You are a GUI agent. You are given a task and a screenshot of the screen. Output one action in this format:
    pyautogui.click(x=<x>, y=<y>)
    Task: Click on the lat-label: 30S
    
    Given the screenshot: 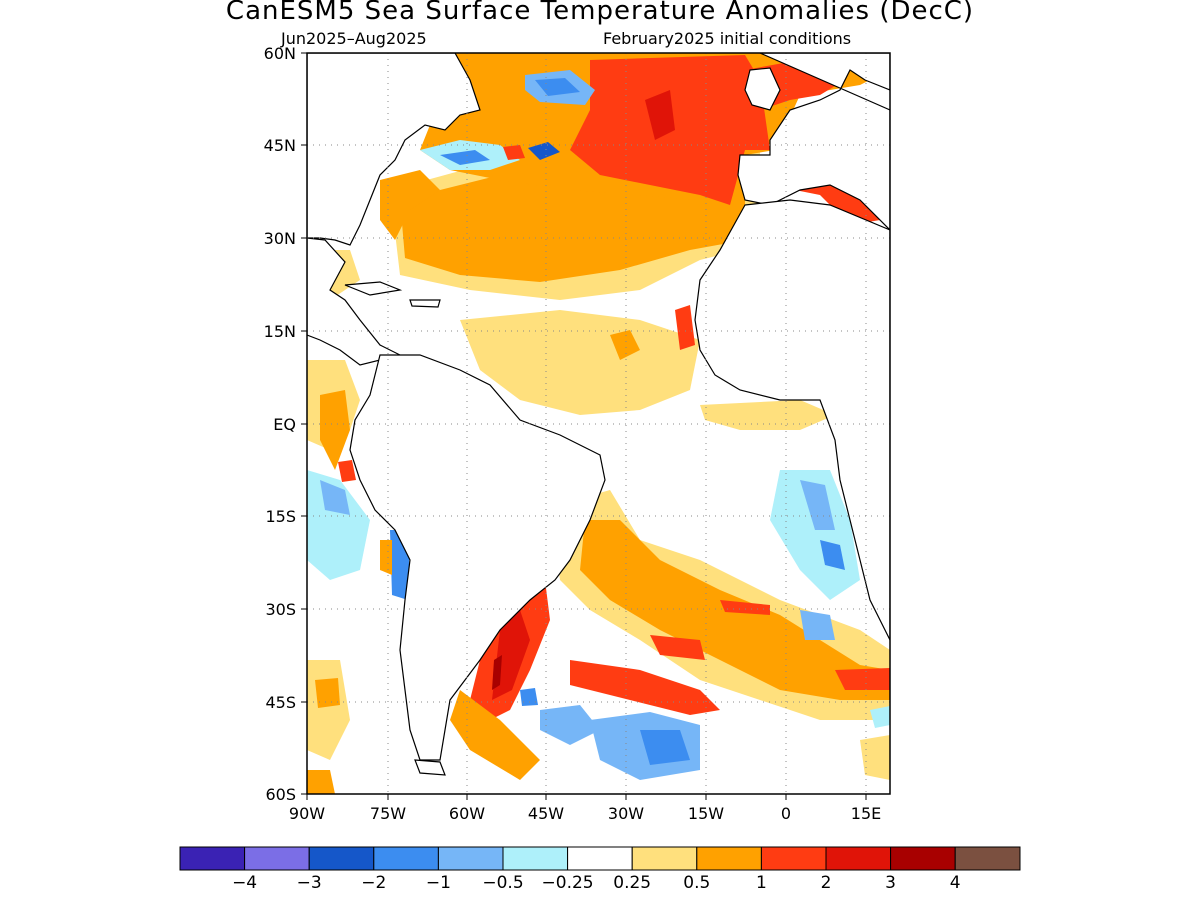 What is the action you would take?
    pyautogui.click(x=280, y=609)
    